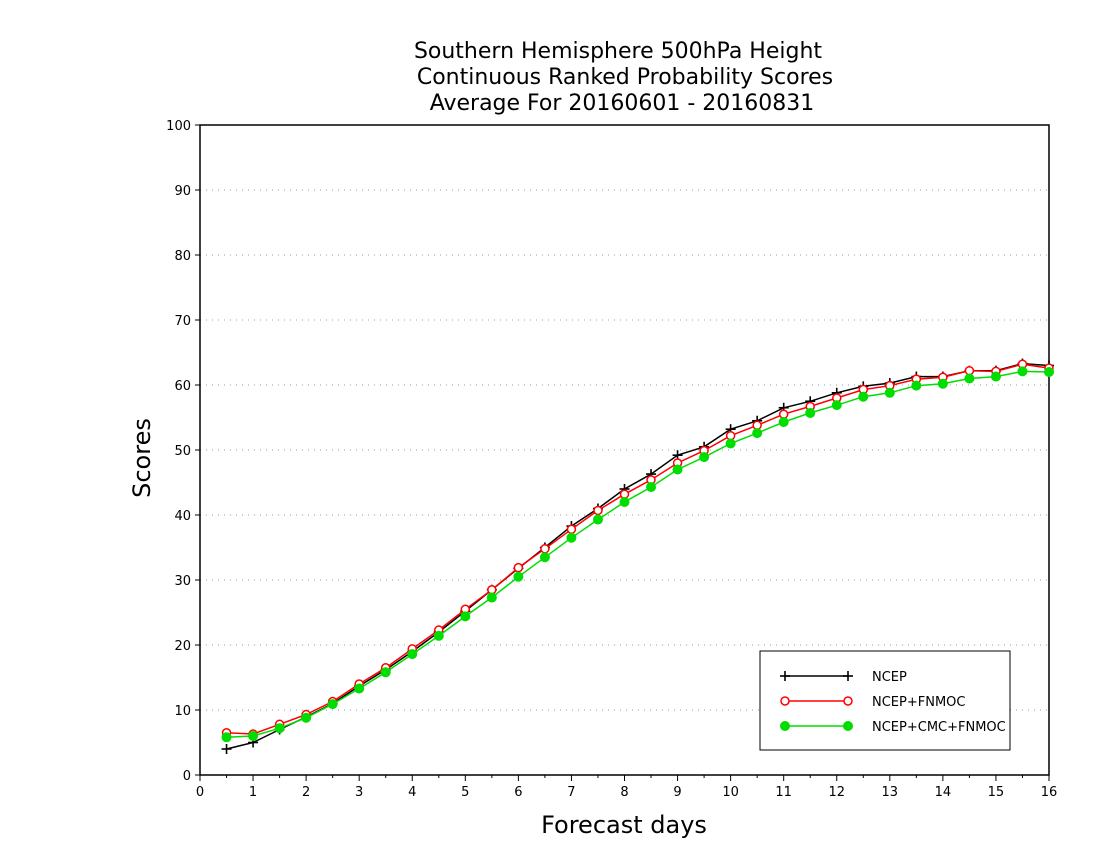 This screenshot has height=850, width=1100. Describe the element at coordinates (939, 727) in the screenshot. I see `legend-label-2: NCEP+CMC+FNMOC` at that location.